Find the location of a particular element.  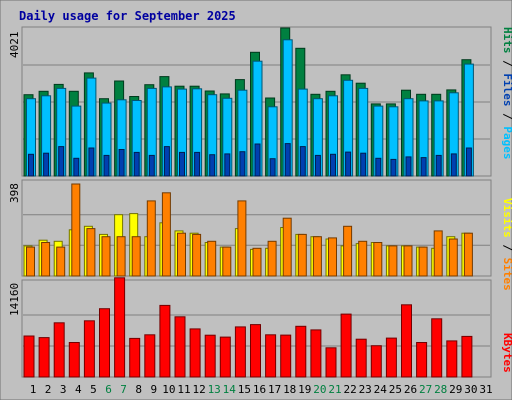

day-label-13: 13 is located at coordinates (214, 389).